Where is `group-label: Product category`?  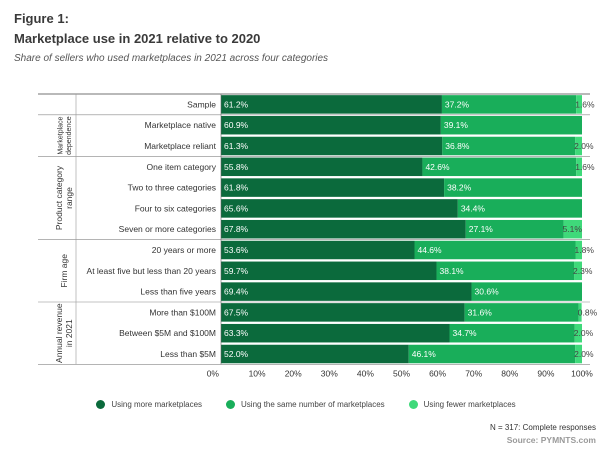
group-label: Product category is located at coordinates (59, 197).